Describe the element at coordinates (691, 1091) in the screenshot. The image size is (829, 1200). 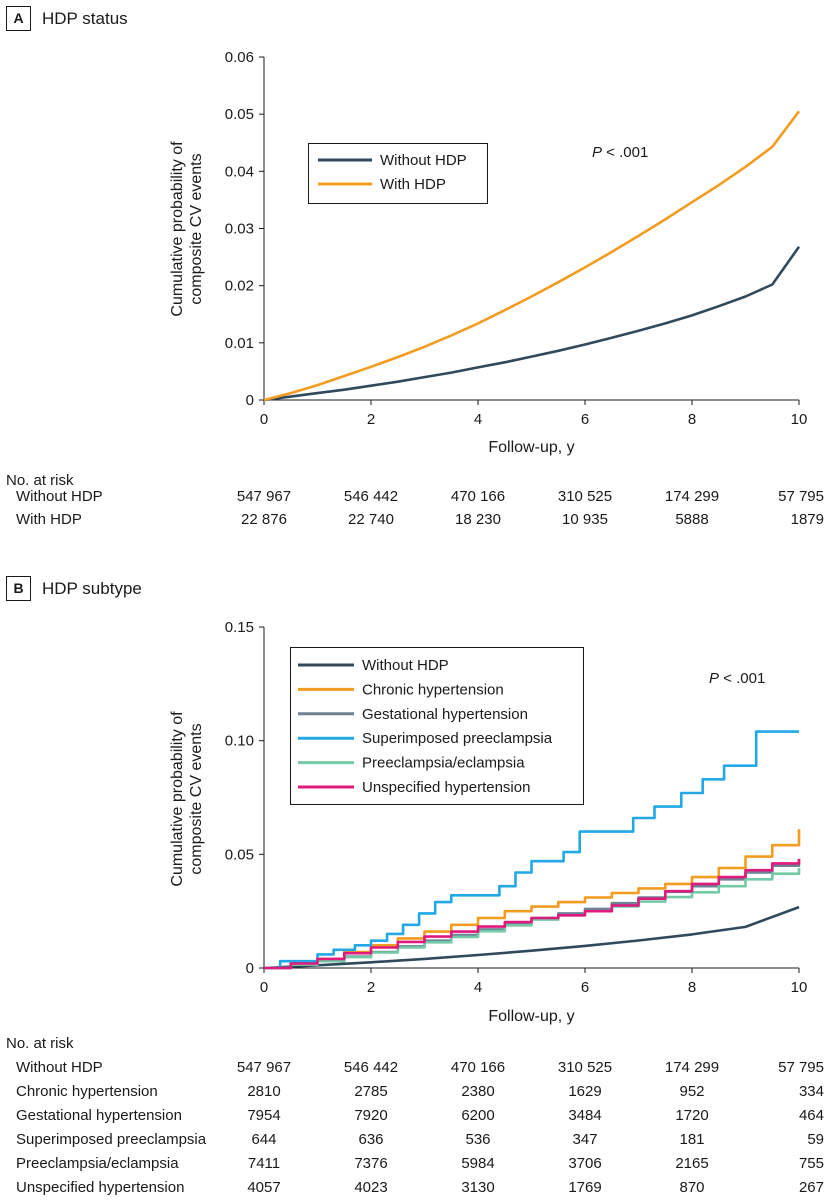
I see `risk-value: 952` at that location.